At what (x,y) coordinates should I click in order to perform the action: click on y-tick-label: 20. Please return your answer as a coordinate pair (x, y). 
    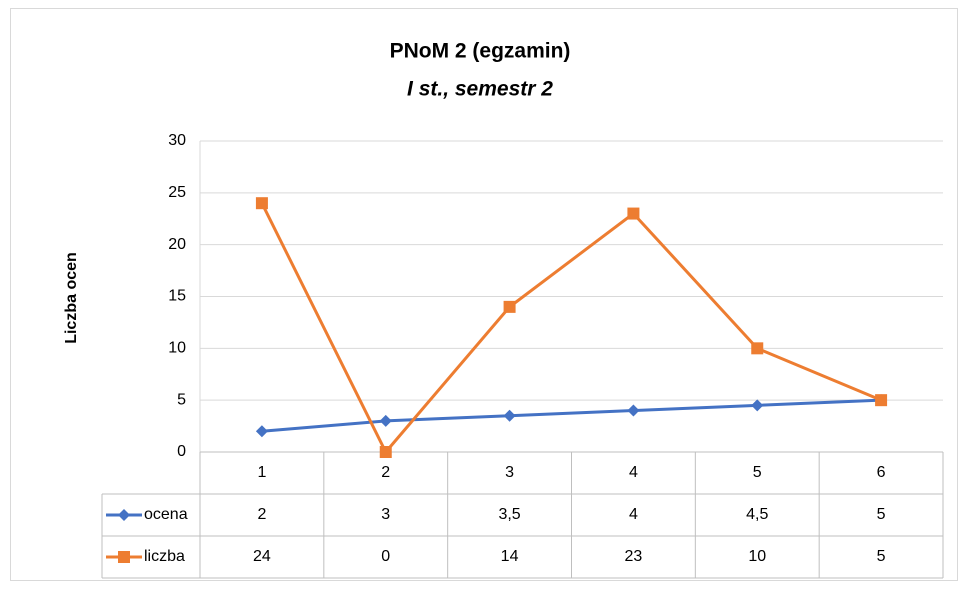
    Looking at the image, I should click on (177, 244).